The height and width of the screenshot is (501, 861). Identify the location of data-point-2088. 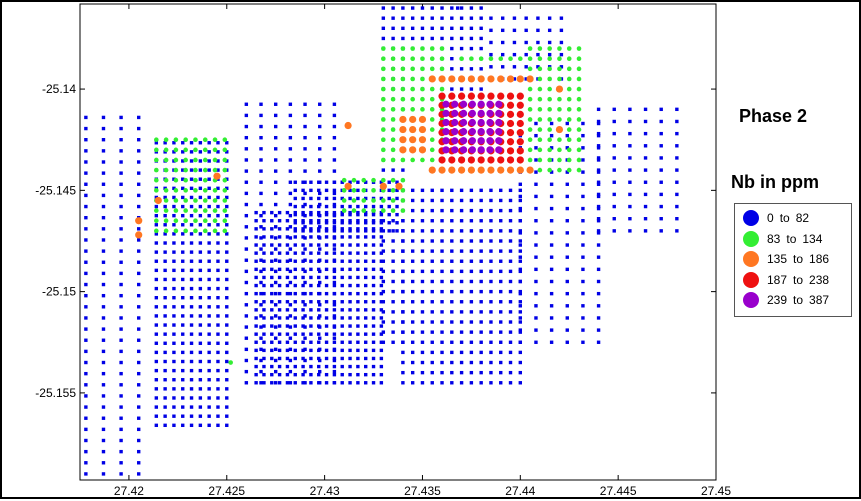
(481, 160).